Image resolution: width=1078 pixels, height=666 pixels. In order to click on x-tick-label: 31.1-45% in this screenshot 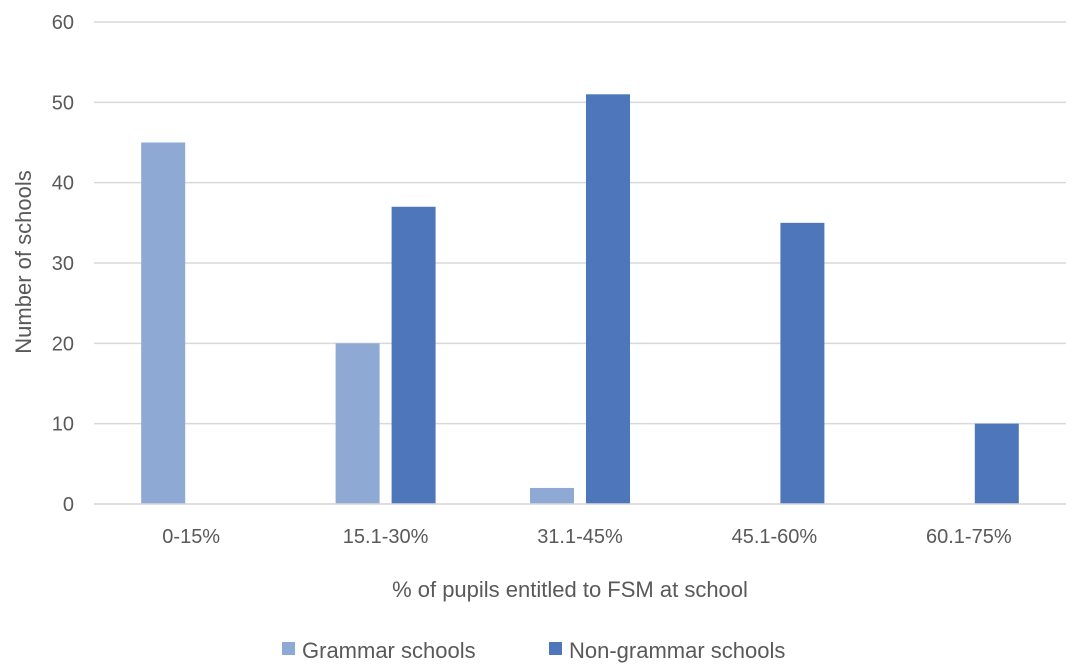, I will do `click(580, 537)`.